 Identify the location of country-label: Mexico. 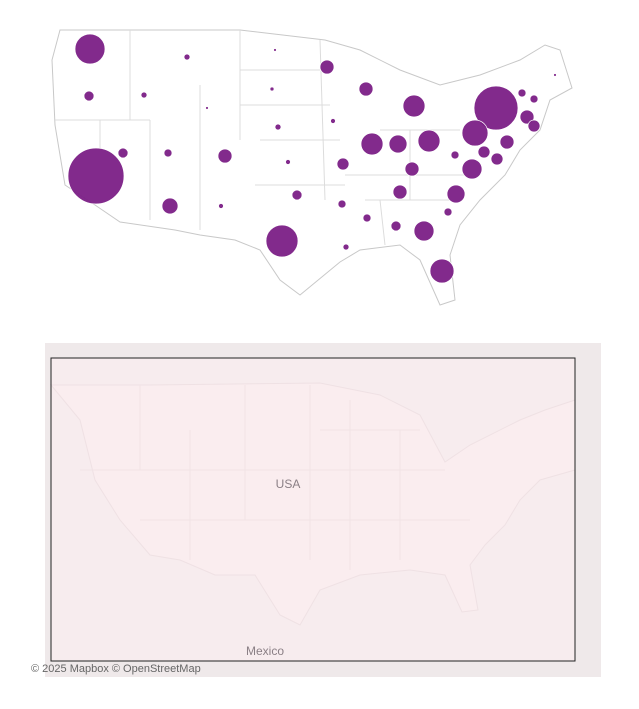
(265, 651).